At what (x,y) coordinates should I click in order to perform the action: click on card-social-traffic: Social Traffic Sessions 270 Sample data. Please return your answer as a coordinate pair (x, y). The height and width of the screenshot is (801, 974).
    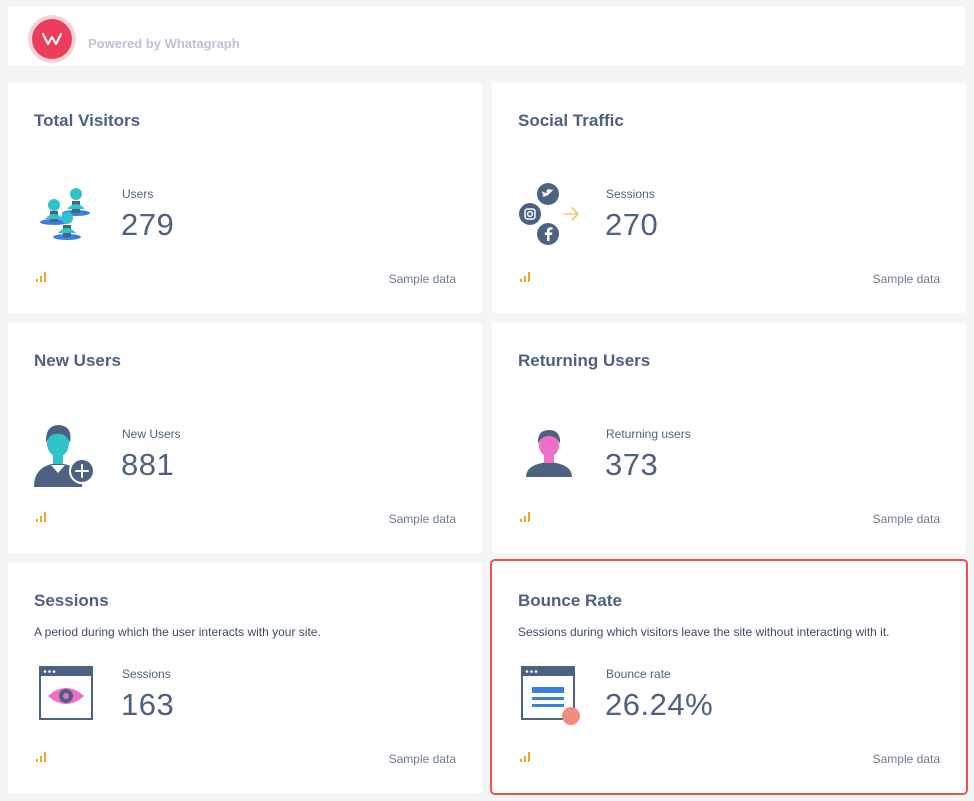
    Looking at the image, I should click on (729, 198).